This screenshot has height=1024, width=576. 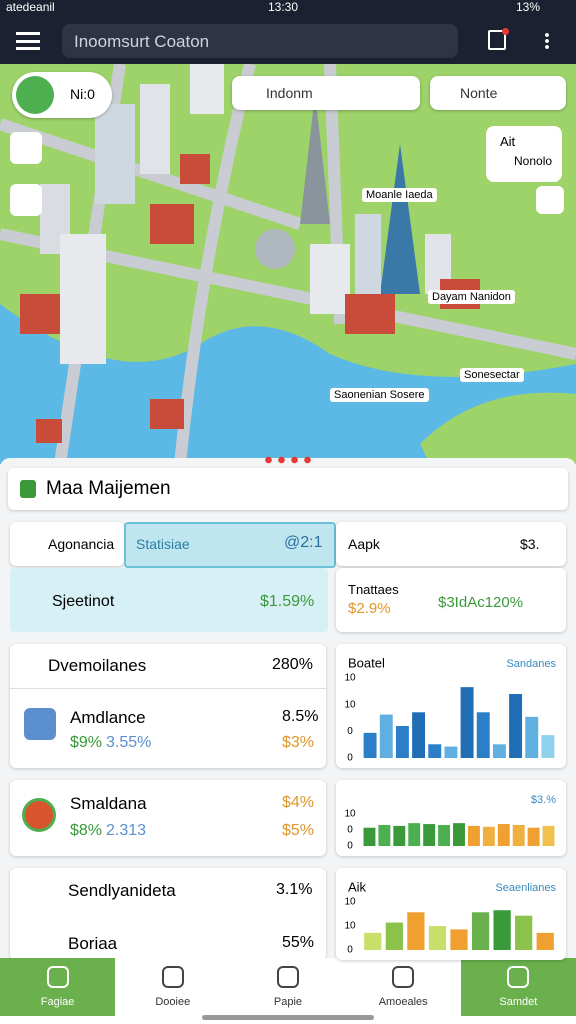 What do you see at coordinates (379, 395) in the screenshot?
I see `place-label: Saonenian Sosere` at bounding box center [379, 395].